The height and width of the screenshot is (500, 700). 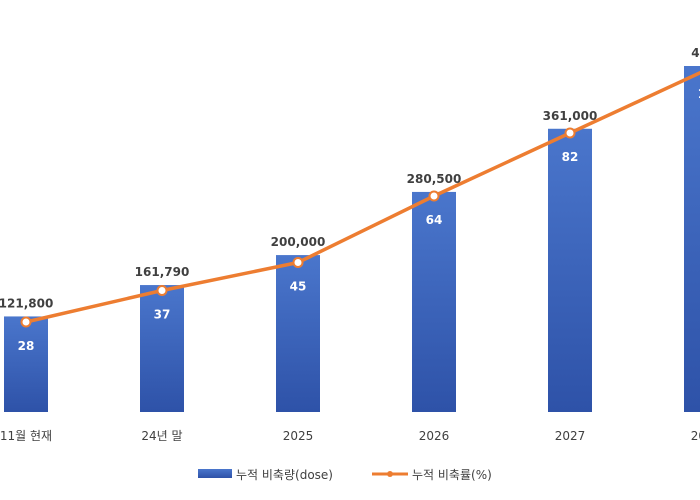 I want to click on rate-value-label-1: 37, so click(x=162, y=315).